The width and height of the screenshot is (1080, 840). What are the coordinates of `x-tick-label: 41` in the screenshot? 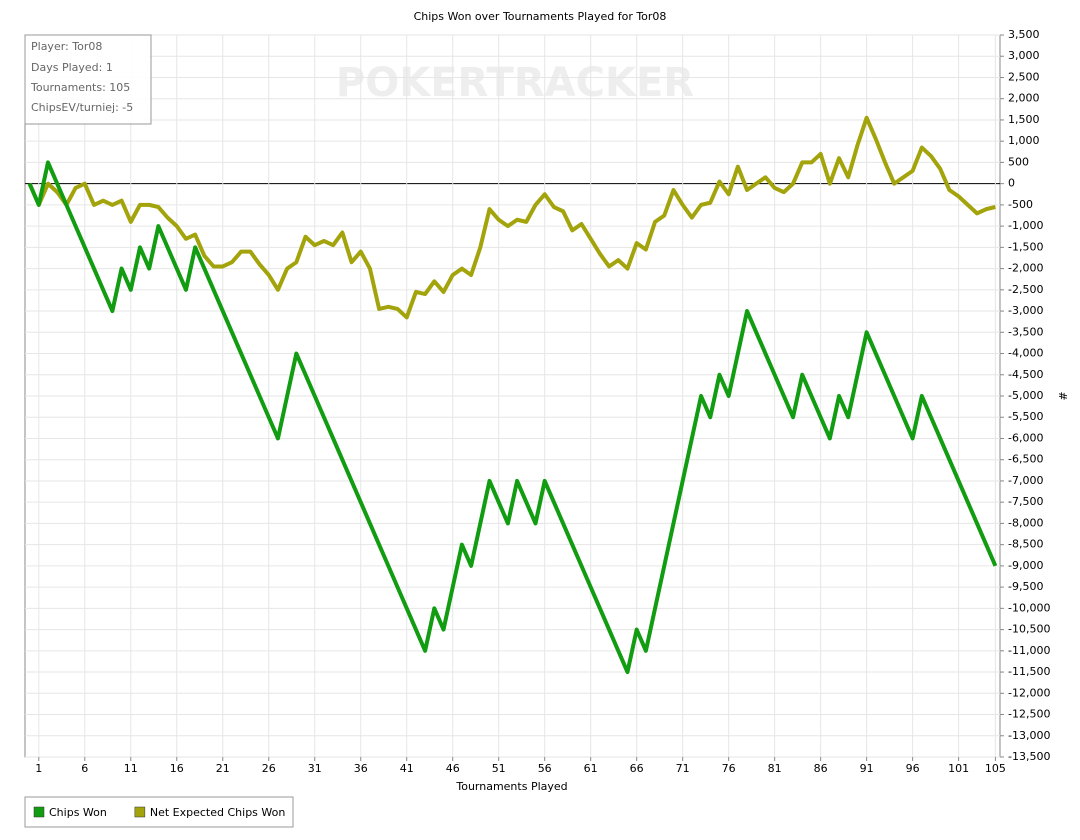 It's located at (407, 768).